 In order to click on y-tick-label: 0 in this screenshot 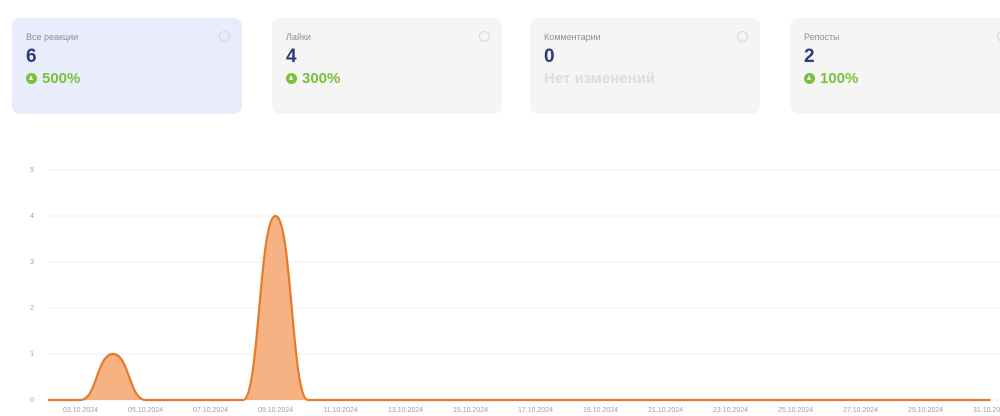, I will do `click(32, 400)`.